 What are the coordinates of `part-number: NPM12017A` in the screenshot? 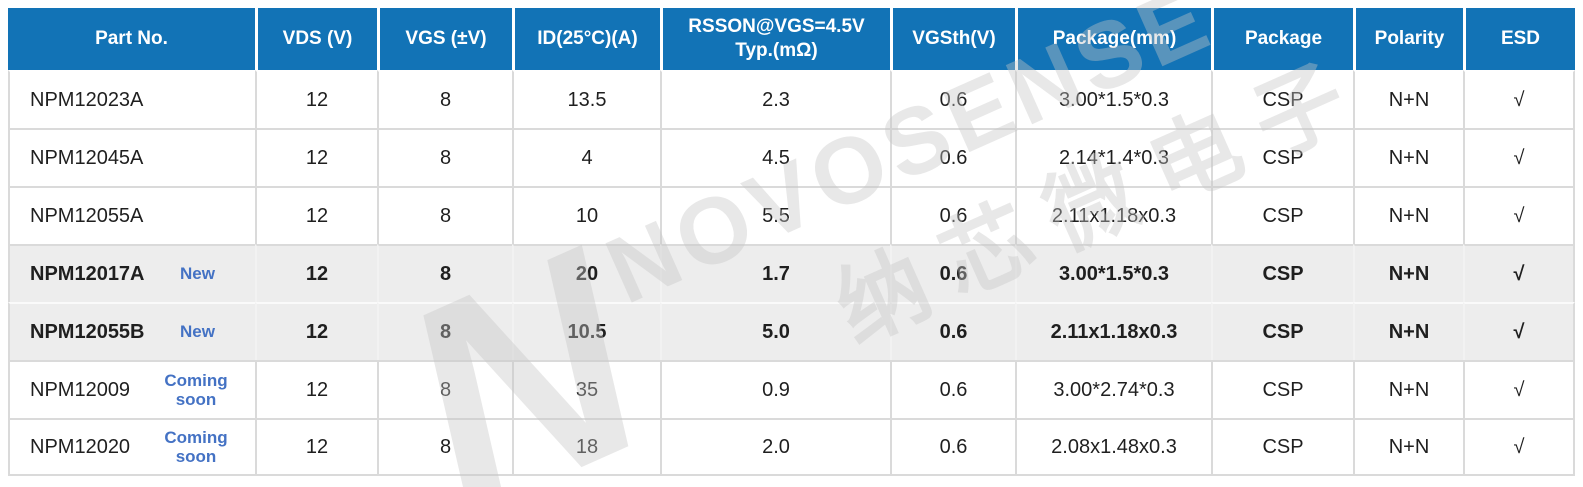 It's located at (87, 273).